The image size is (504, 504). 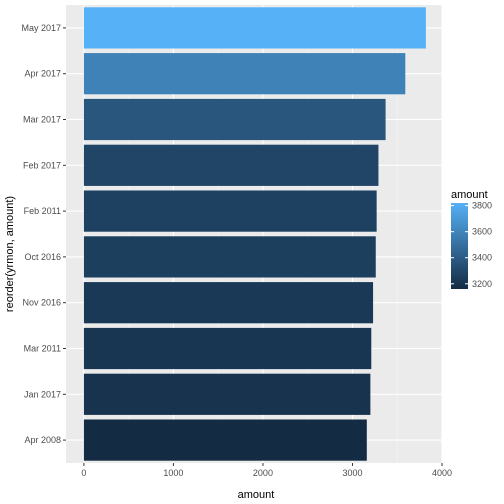 I want to click on y-tick-label: Nov 2016, so click(x=41, y=303).